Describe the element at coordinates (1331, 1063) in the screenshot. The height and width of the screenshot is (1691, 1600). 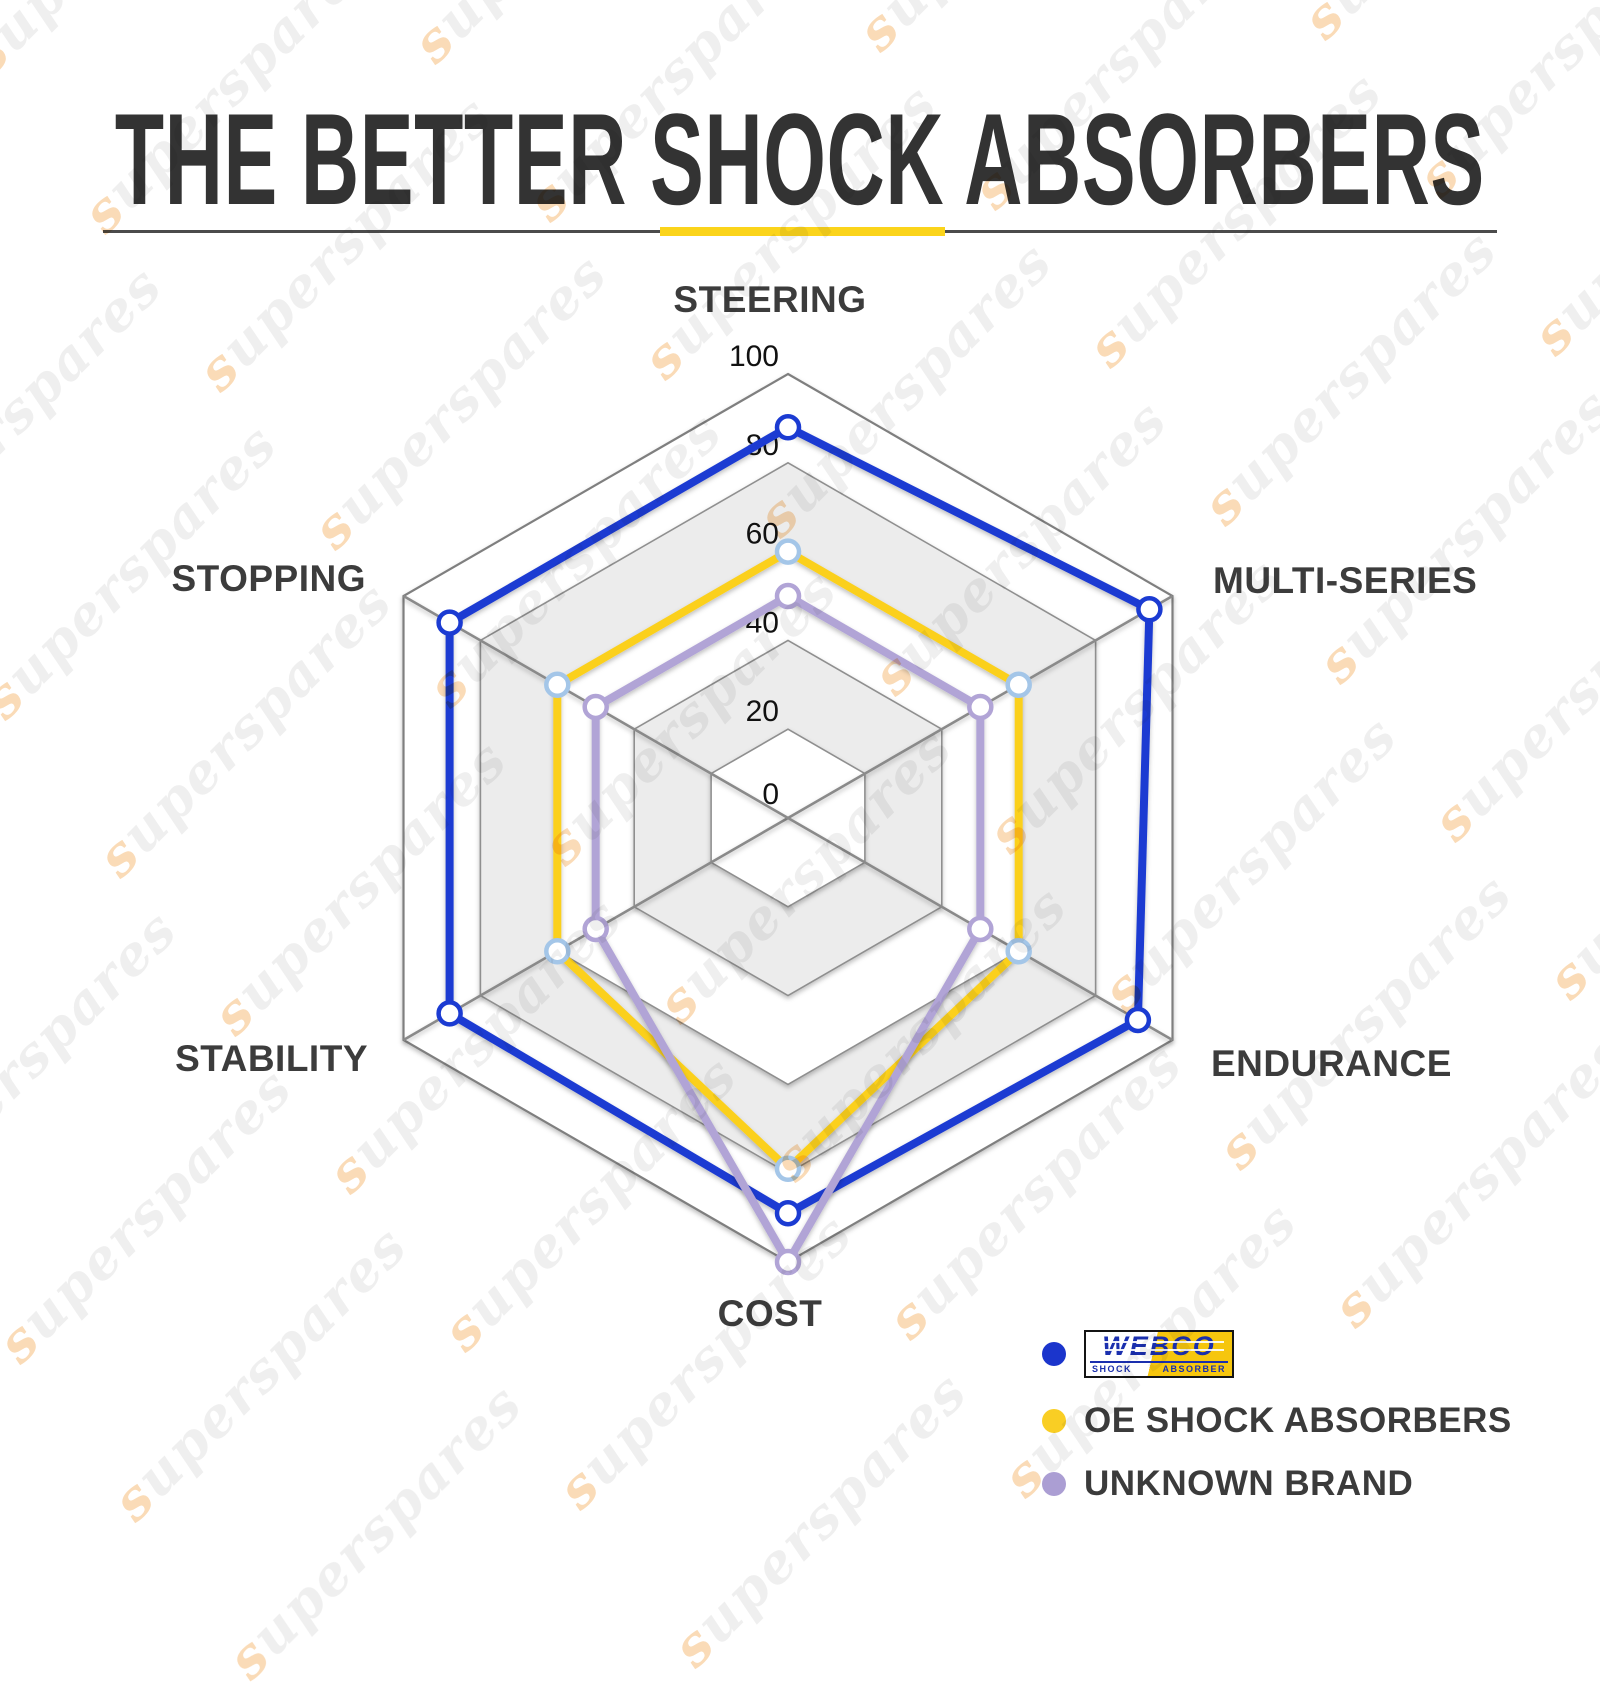
I see `axis-label-endurance: ENDURANCE` at that location.